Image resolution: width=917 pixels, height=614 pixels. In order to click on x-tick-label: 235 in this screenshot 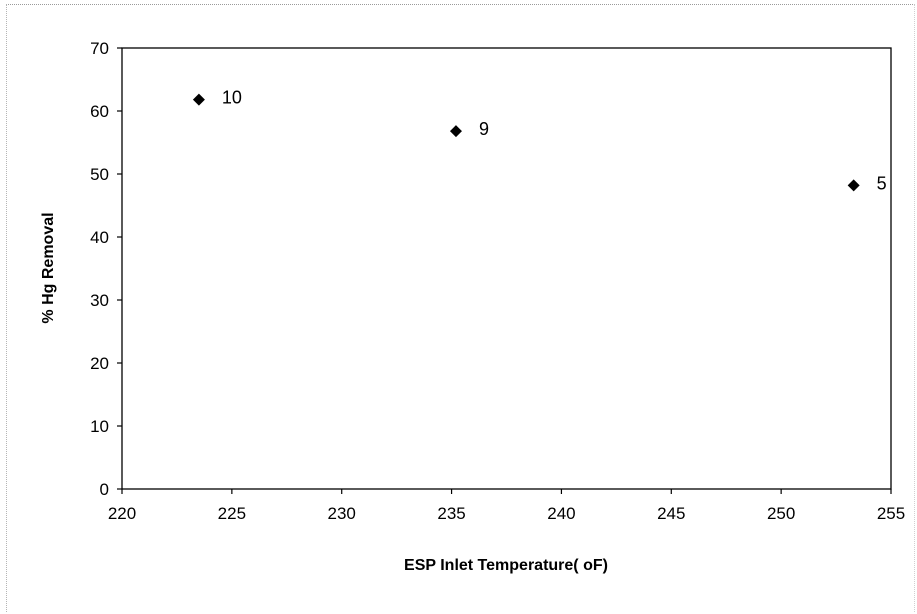, I will do `click(451, 513)`.